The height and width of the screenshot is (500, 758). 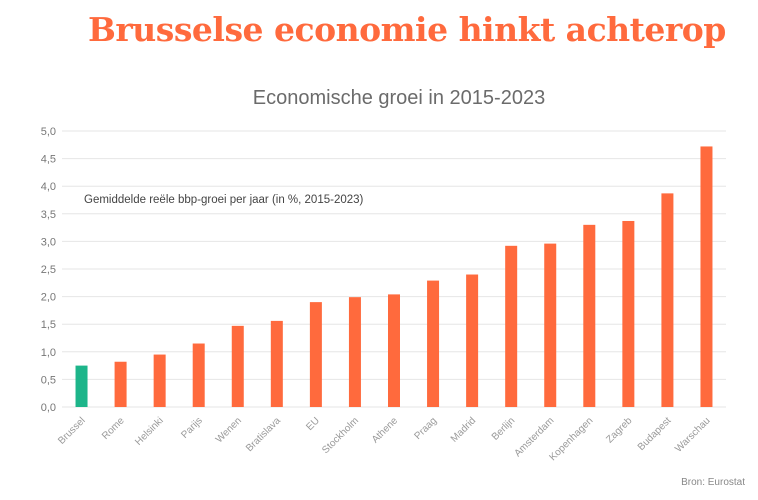 What do you see at coordinates (120, 384) in the screenshot?
I see `bar-rome` at bounding box center [120, 384].